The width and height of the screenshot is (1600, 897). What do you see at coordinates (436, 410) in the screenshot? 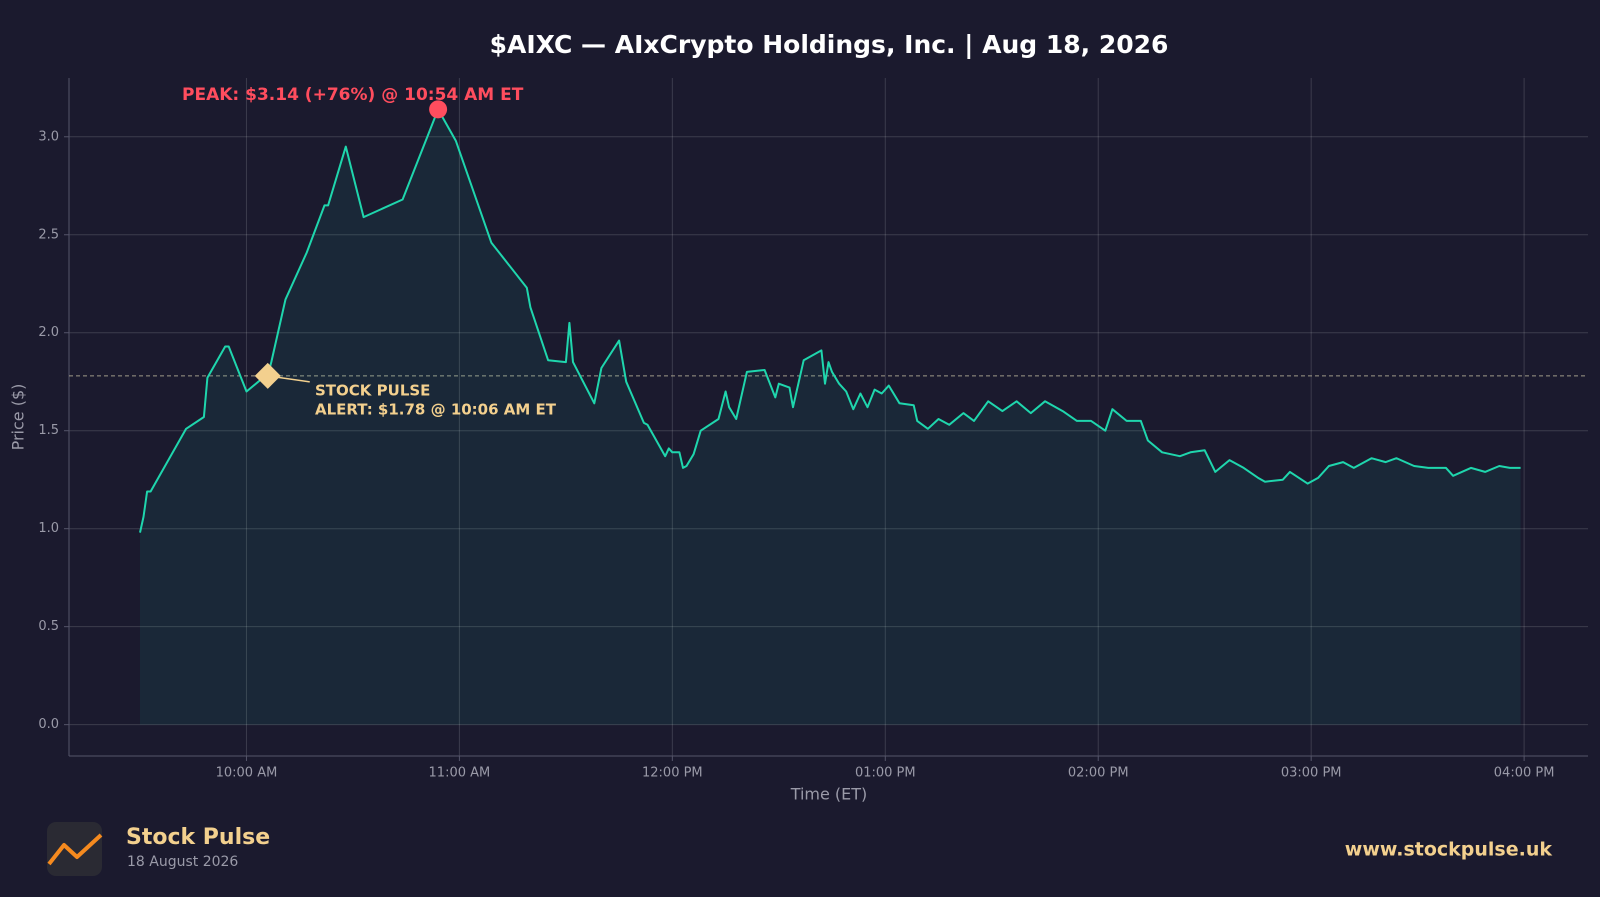
I see `alert-label: ALERT: $1.78 @ 10:06 AM ET` at bounding box center [436, 410].